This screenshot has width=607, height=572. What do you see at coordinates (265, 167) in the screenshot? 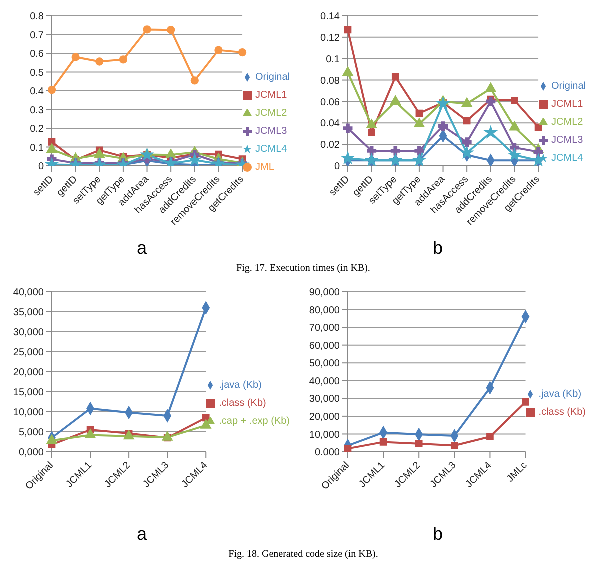
I see `legend-label: JML` at bounding box center [265, 167].